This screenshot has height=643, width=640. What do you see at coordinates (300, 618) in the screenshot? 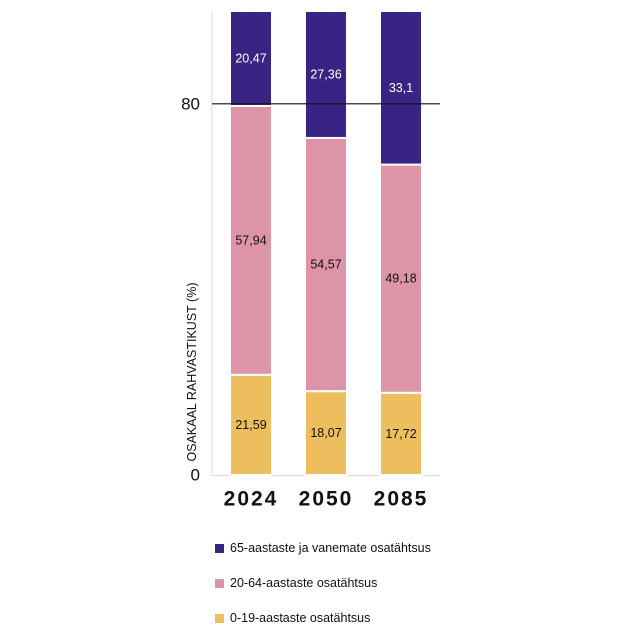
I see `legend-label: 0-19-aastaste osatähtsus` at bounding box center [300, 618].